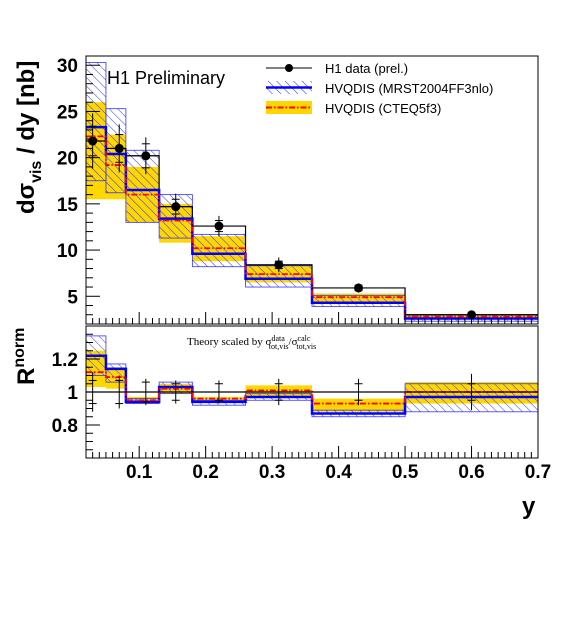  I want to click on lower-cteq-line, so click(312, 388).